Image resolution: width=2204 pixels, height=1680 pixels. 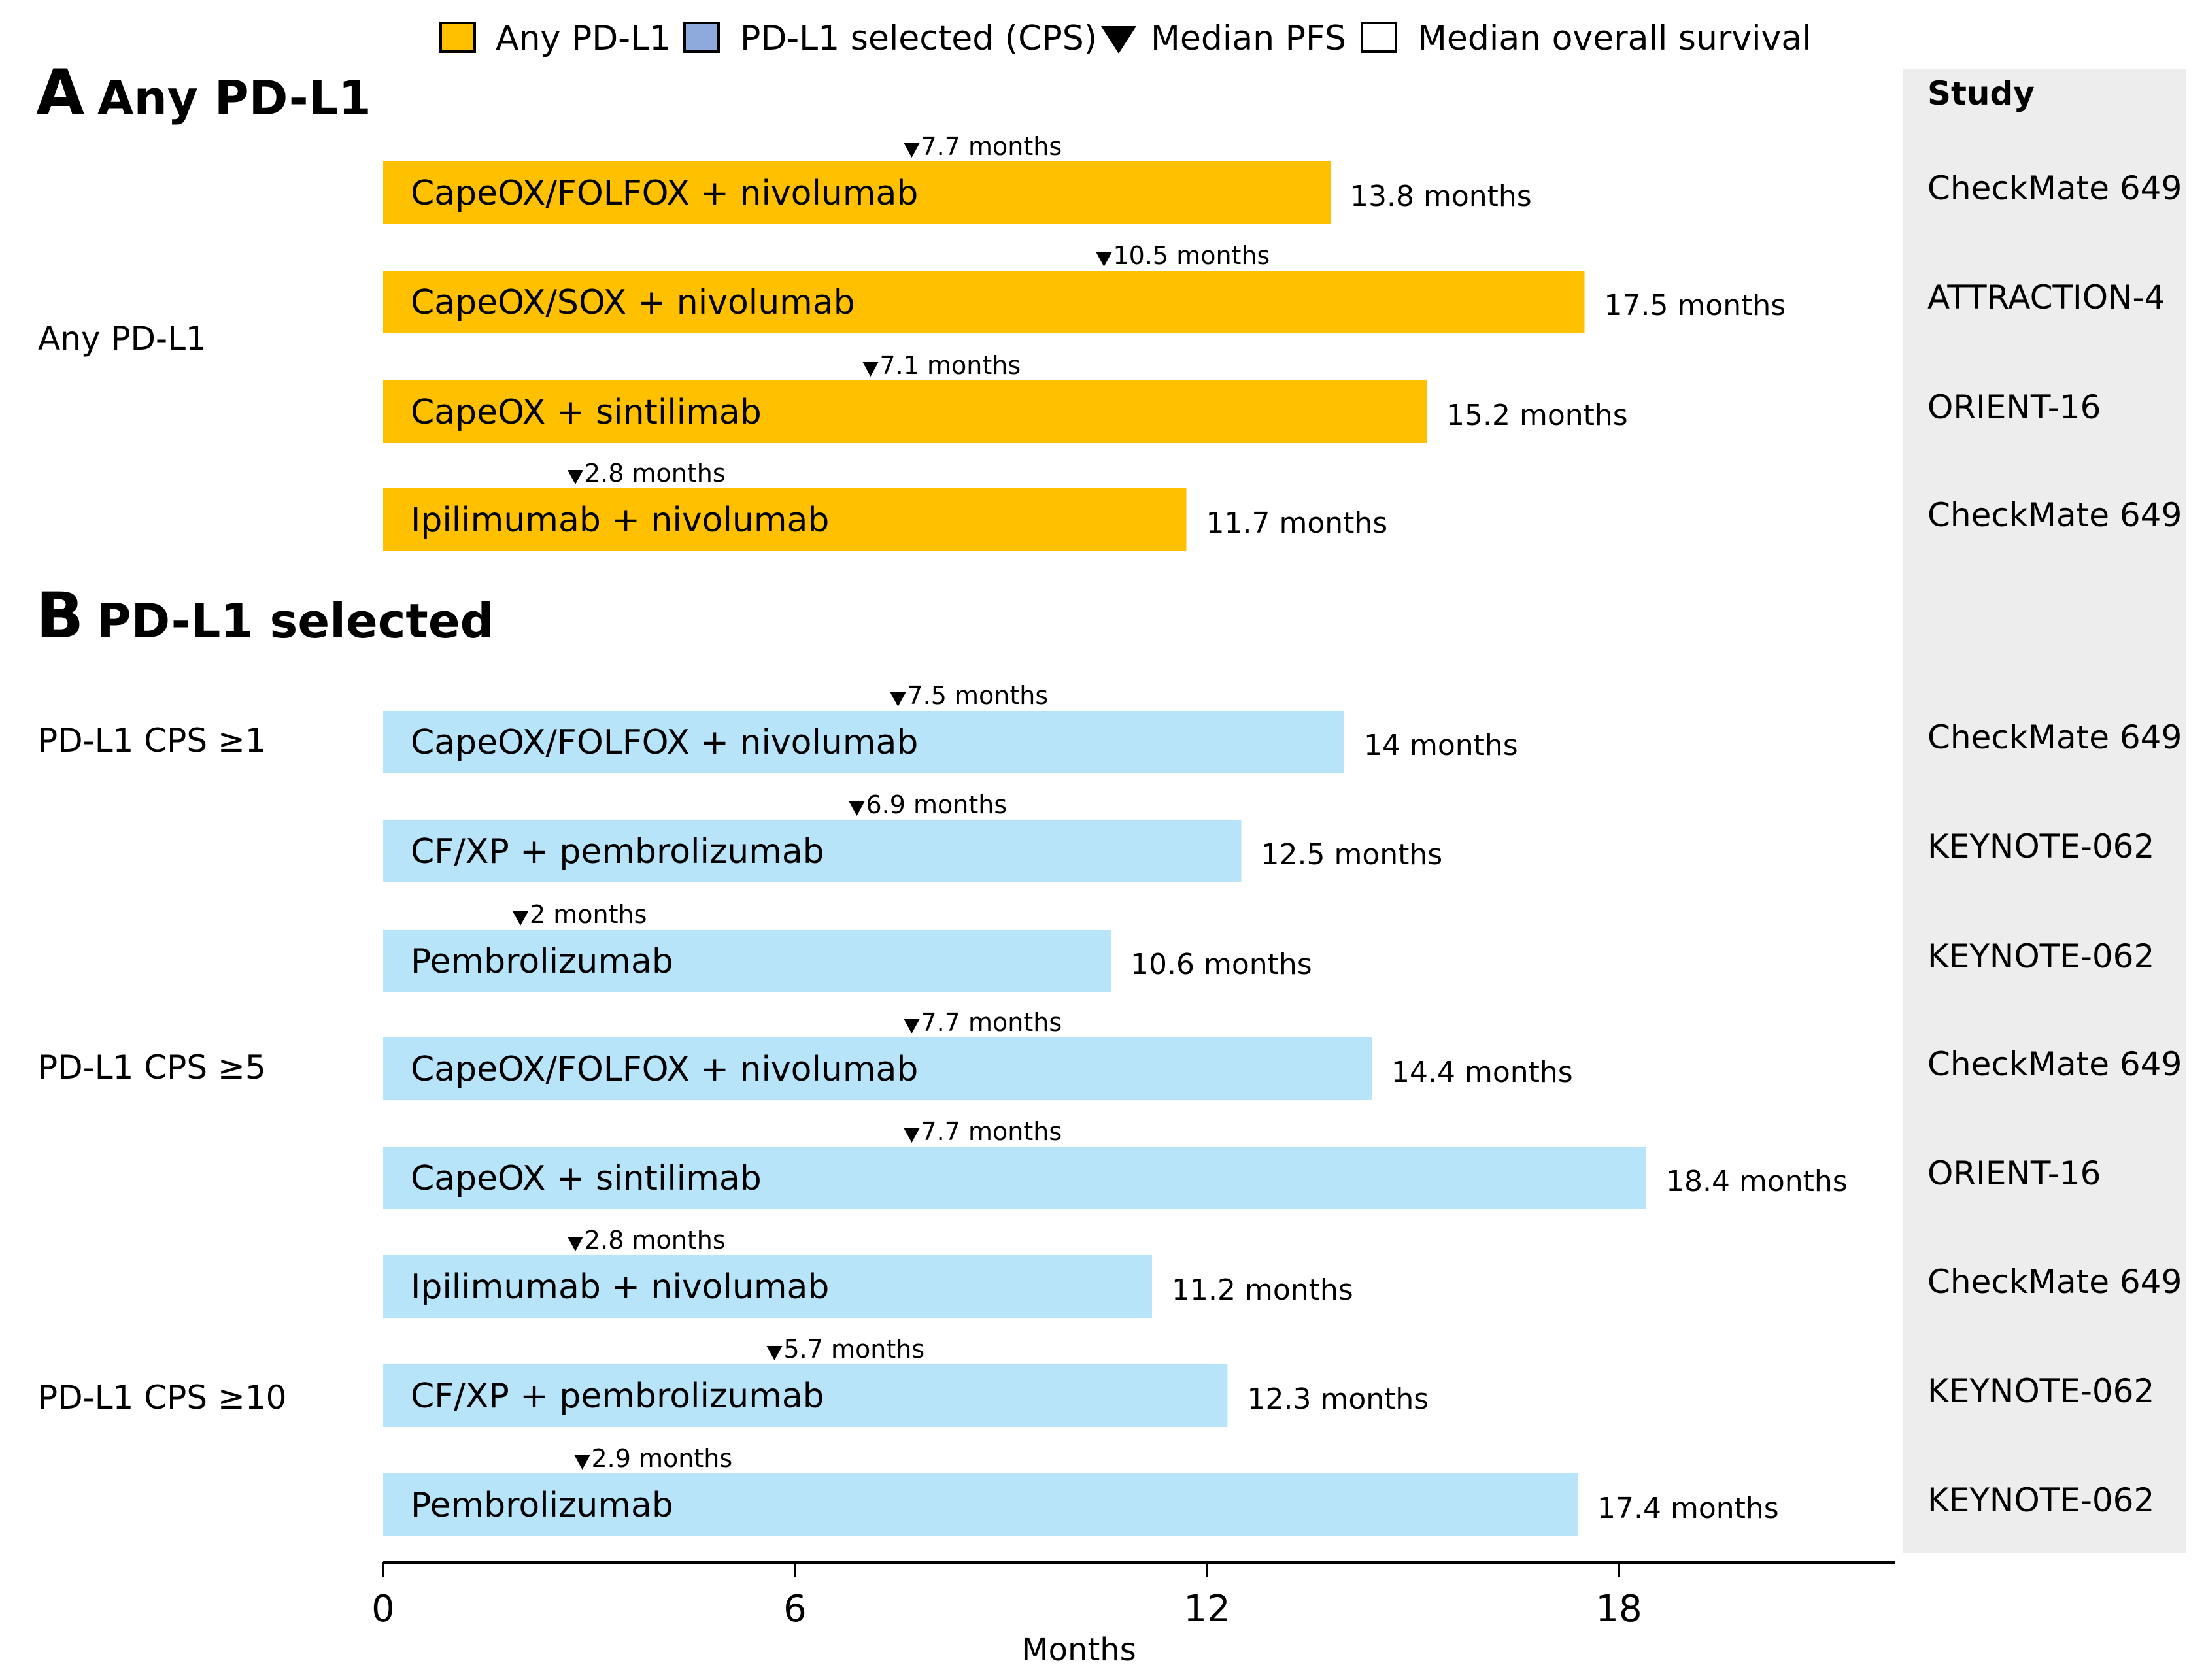 I want to click on panel-b-letter: B, so click(x=60, y=615).